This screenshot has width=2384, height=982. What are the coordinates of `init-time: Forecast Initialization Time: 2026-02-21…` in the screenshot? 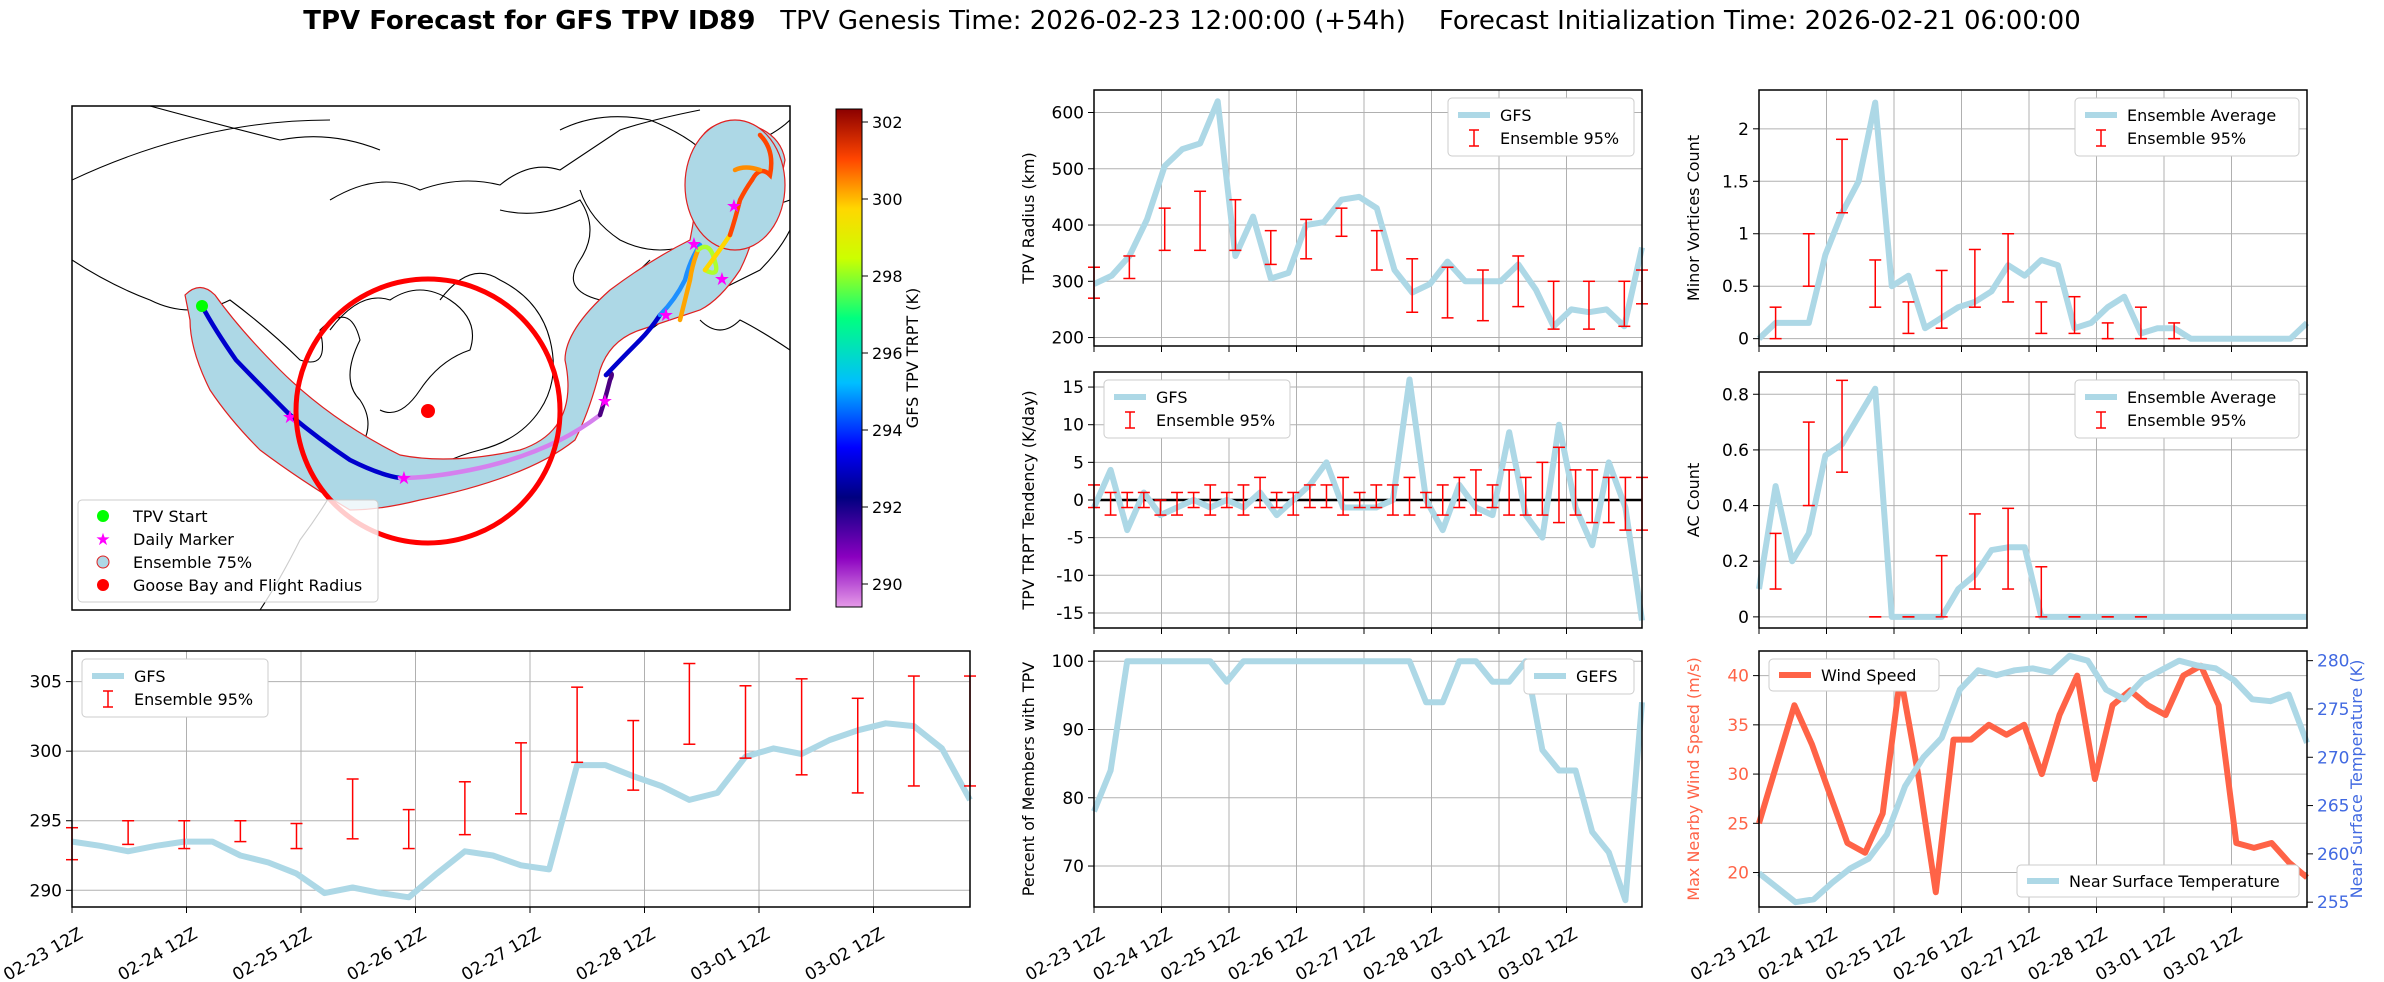 It's located at (1759, 21).